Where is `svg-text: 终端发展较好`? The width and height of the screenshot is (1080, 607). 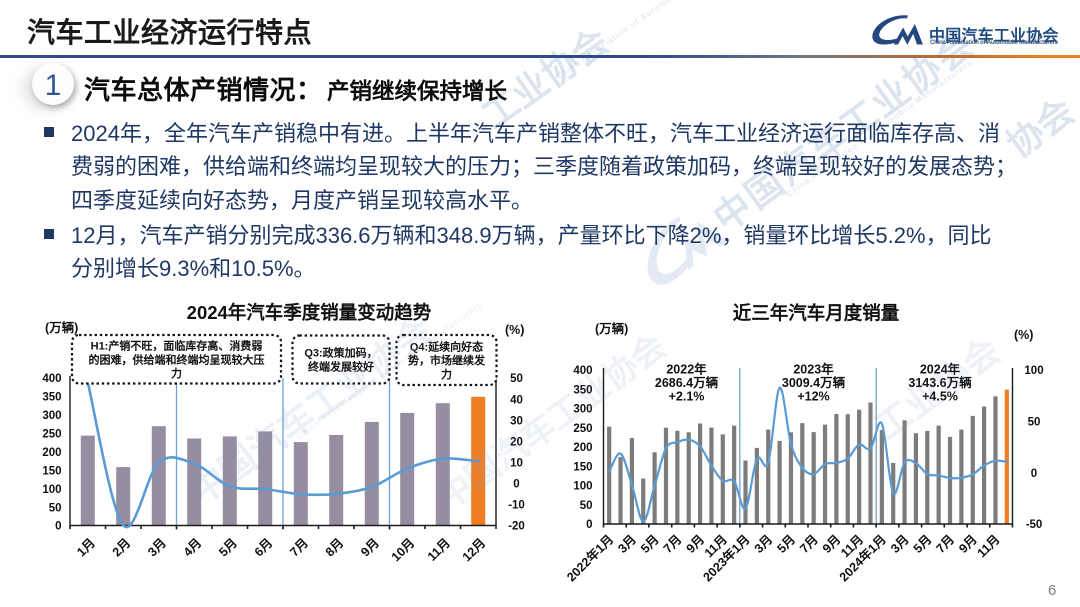
svg-text: 终端发展较好 is located at coordinates (341, 367).